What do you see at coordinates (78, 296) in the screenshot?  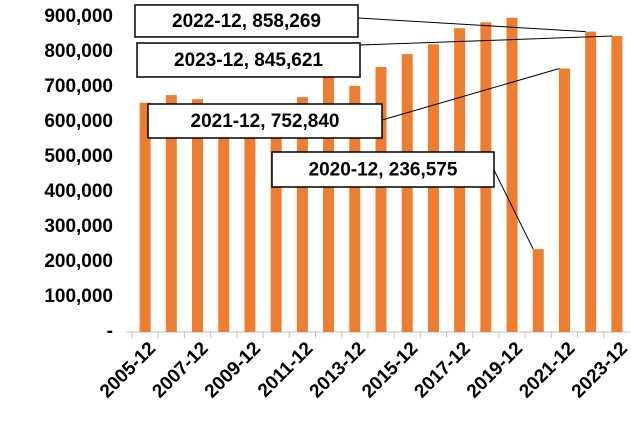 I see `y-tick-label: 100,000` at bounding box center [78, 296].